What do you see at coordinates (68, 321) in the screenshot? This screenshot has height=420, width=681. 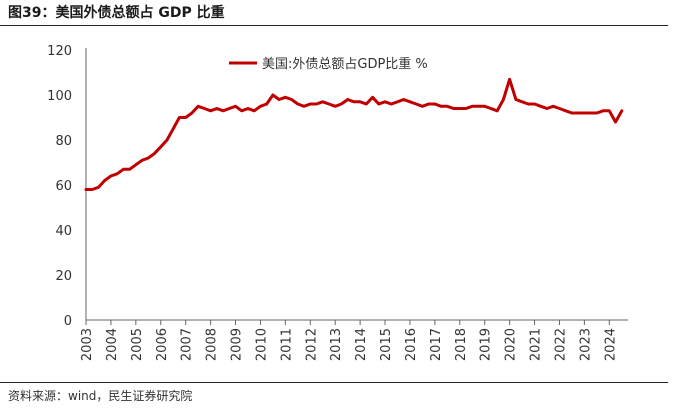 I see `y-tick-label: 0` at bounding box center [68, 321].